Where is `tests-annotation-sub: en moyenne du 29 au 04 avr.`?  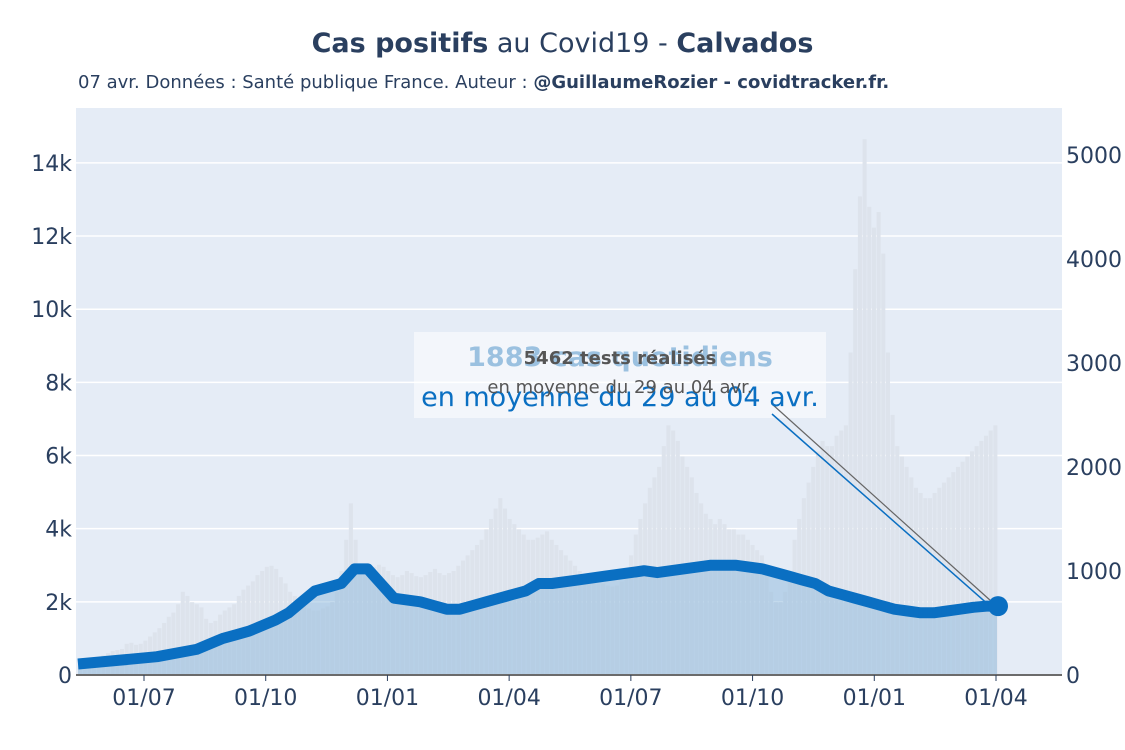 tests-annotation-sub: en moyenne du 29 au 04 avr. is located at coordinates (619, 387).